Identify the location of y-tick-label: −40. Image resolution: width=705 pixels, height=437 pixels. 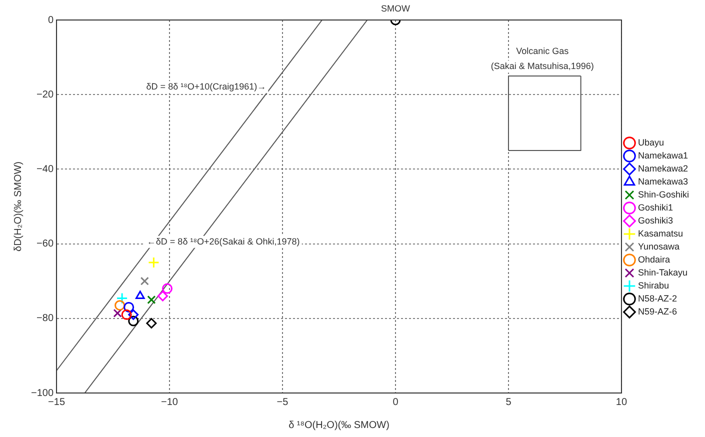
(45, 169).